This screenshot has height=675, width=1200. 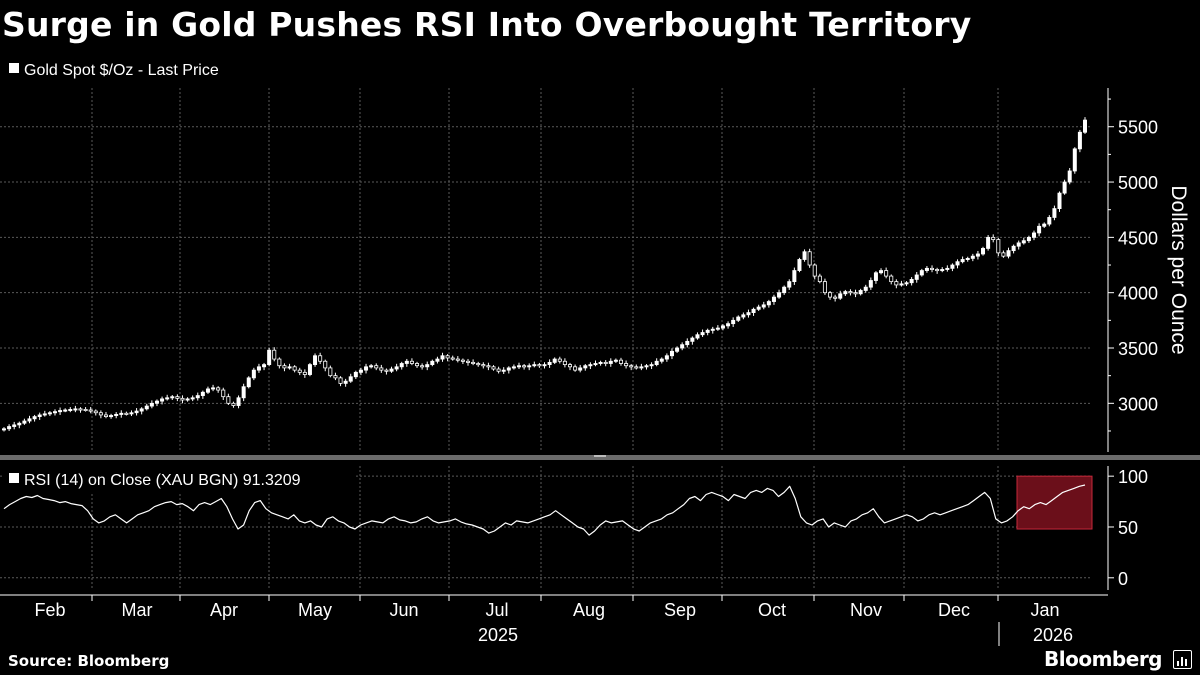 I want to click on price-tick-label: 3000, so click(x=1138, y=404).